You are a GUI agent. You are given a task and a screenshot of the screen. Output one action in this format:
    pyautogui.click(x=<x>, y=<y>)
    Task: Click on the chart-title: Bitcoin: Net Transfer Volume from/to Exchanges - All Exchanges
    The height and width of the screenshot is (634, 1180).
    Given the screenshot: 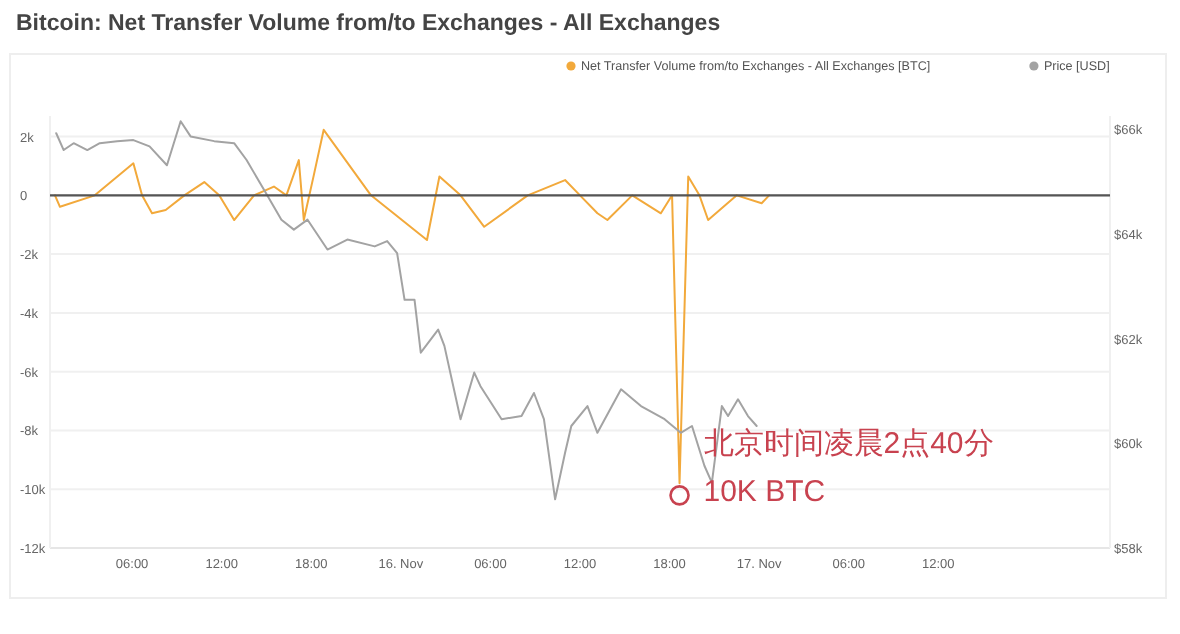 What is the action you would take?
    pyautogui.click(x=368, y=24)
    